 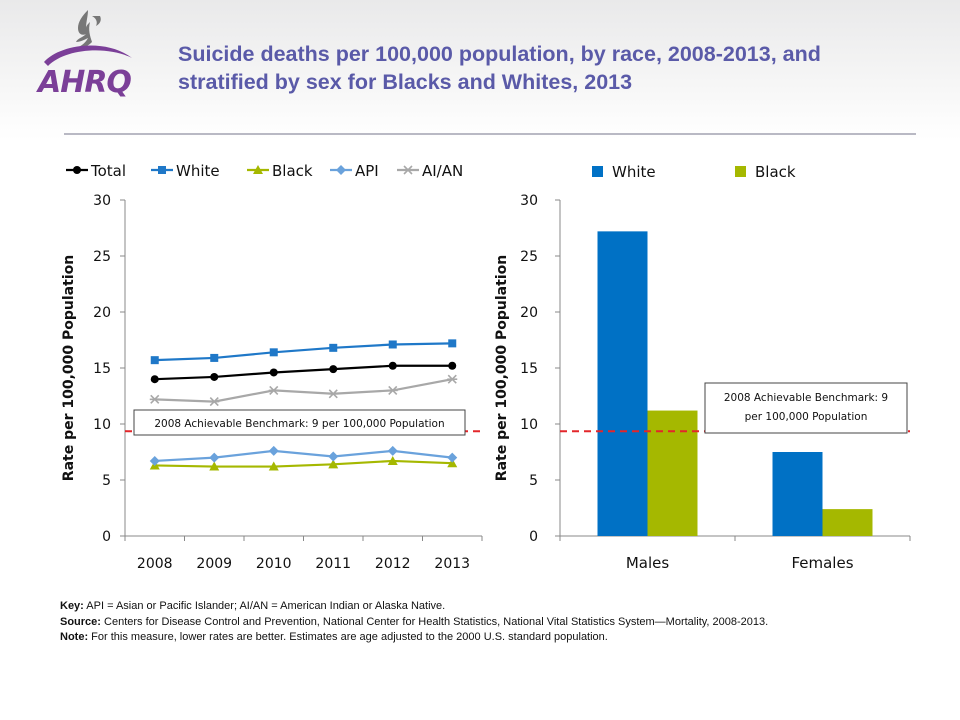 What do you see at coordinates (162, 170) in the screenshot?
I see `legend-marker-white` at bounding box center [162, 170].